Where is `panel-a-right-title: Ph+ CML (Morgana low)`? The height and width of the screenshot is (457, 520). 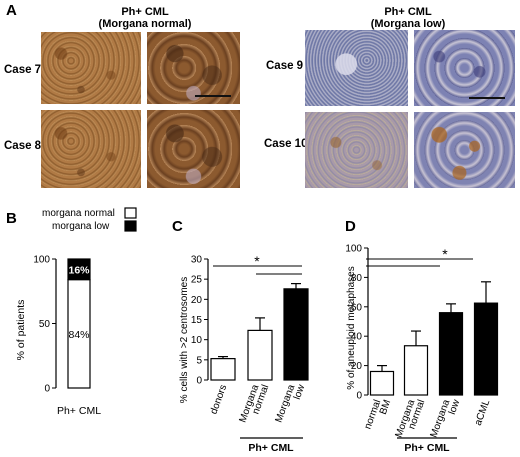 panel-a-right-title: Ph+ CML (Morgana low) is located at coordinates (408, 18).